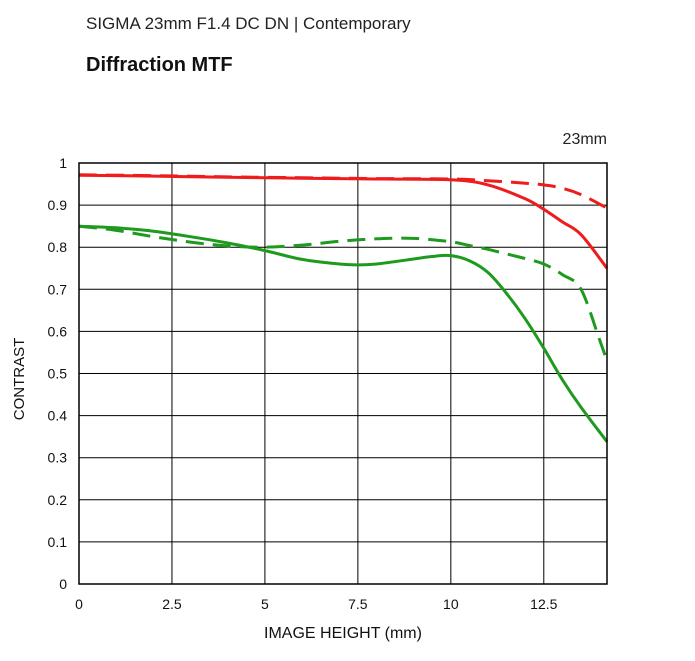 The width and height of the screenshot is (695, 661). I want to click on series-line-red-solid, so click(343, 221).